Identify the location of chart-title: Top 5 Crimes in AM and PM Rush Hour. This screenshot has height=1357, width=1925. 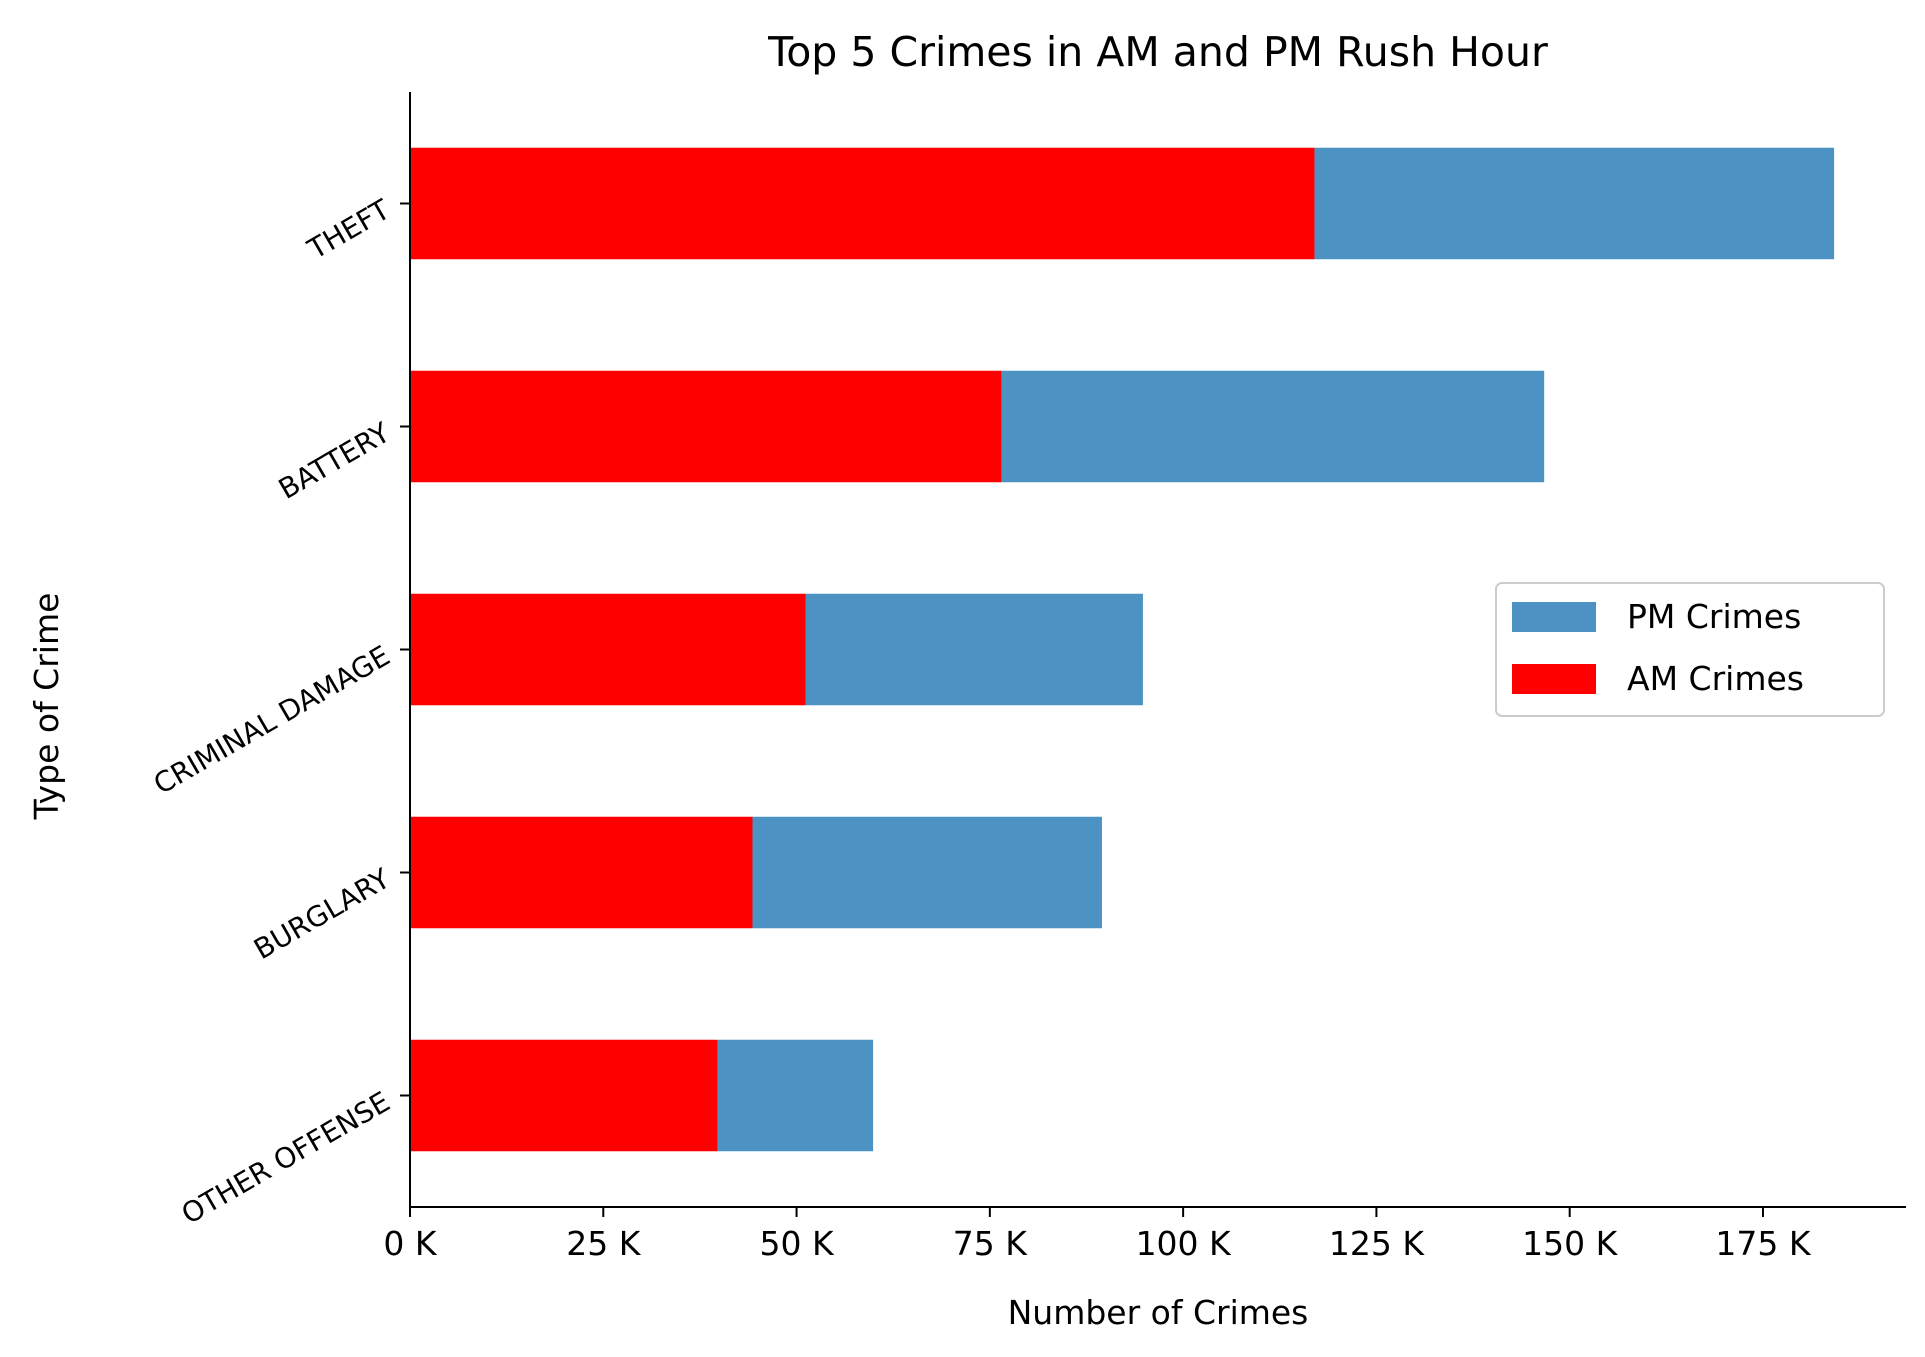
(1157, 52).